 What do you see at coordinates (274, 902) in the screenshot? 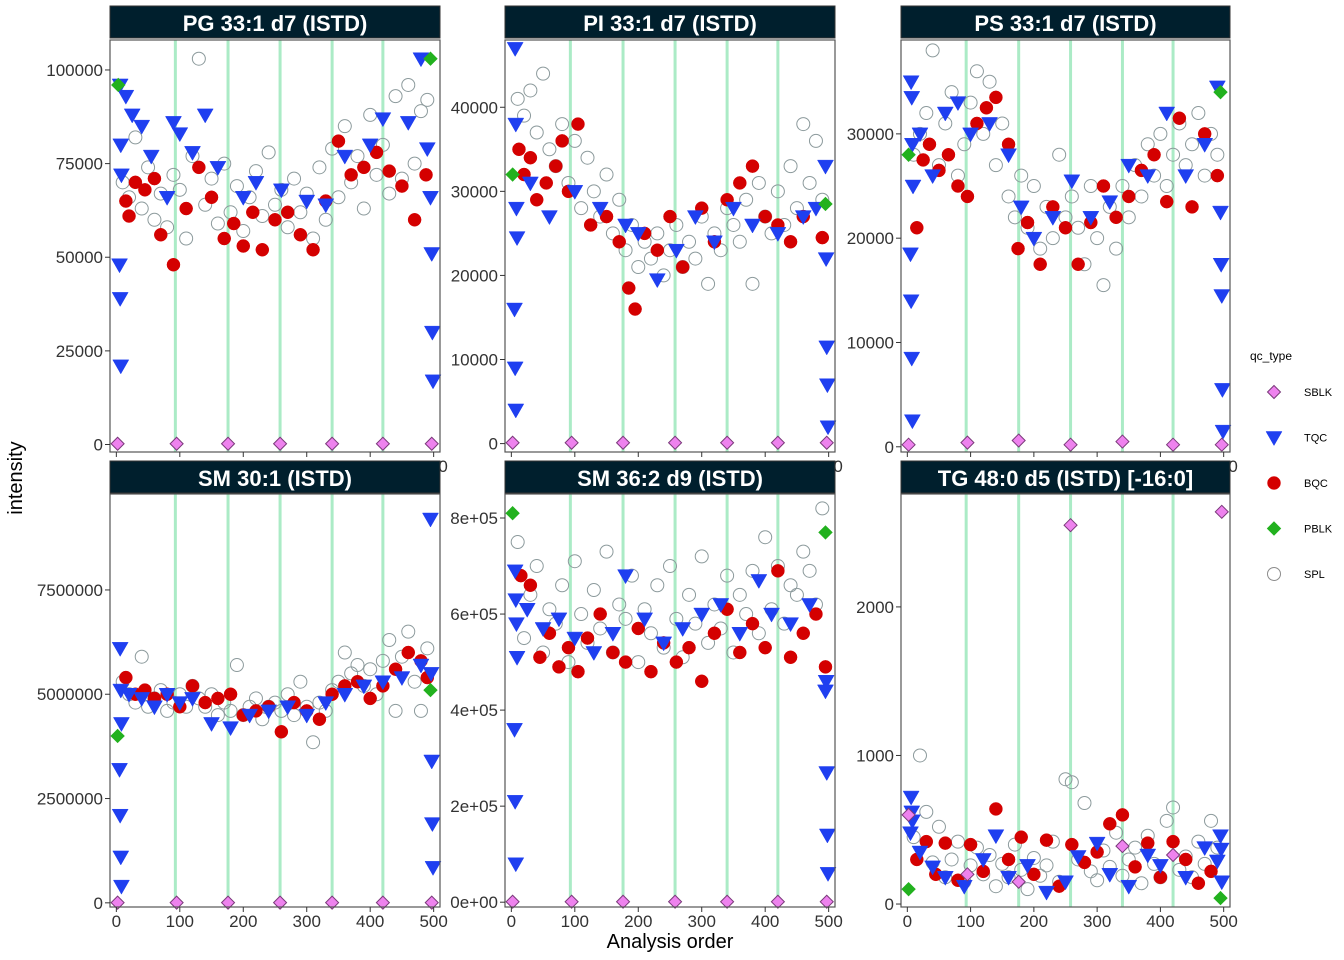
I see `series-sblk` at bounding box center [274, 902].